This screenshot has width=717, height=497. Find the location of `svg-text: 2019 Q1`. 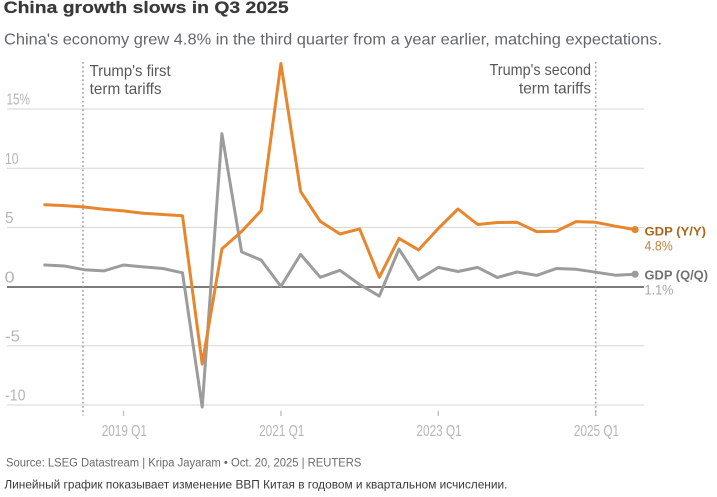

svg-text: 2019 Q1 is located at coordinates (124, 431).